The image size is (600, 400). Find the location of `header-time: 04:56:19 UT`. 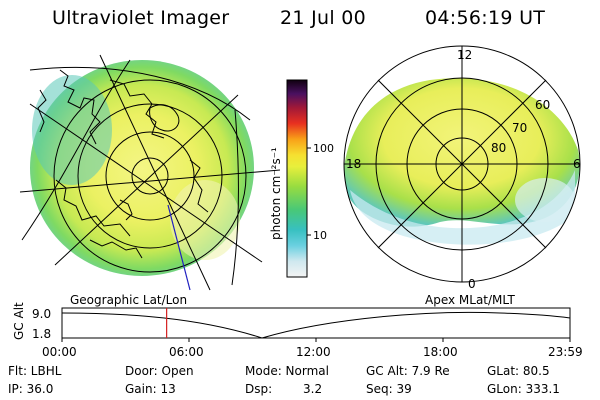

header-time: 04:56:19 UT is located at coordinates (485, 18).